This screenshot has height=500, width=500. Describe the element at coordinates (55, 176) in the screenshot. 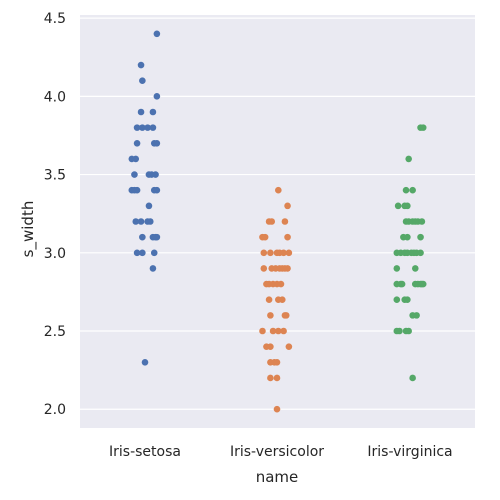

I see `y-tick-label: 3.5` at that location.